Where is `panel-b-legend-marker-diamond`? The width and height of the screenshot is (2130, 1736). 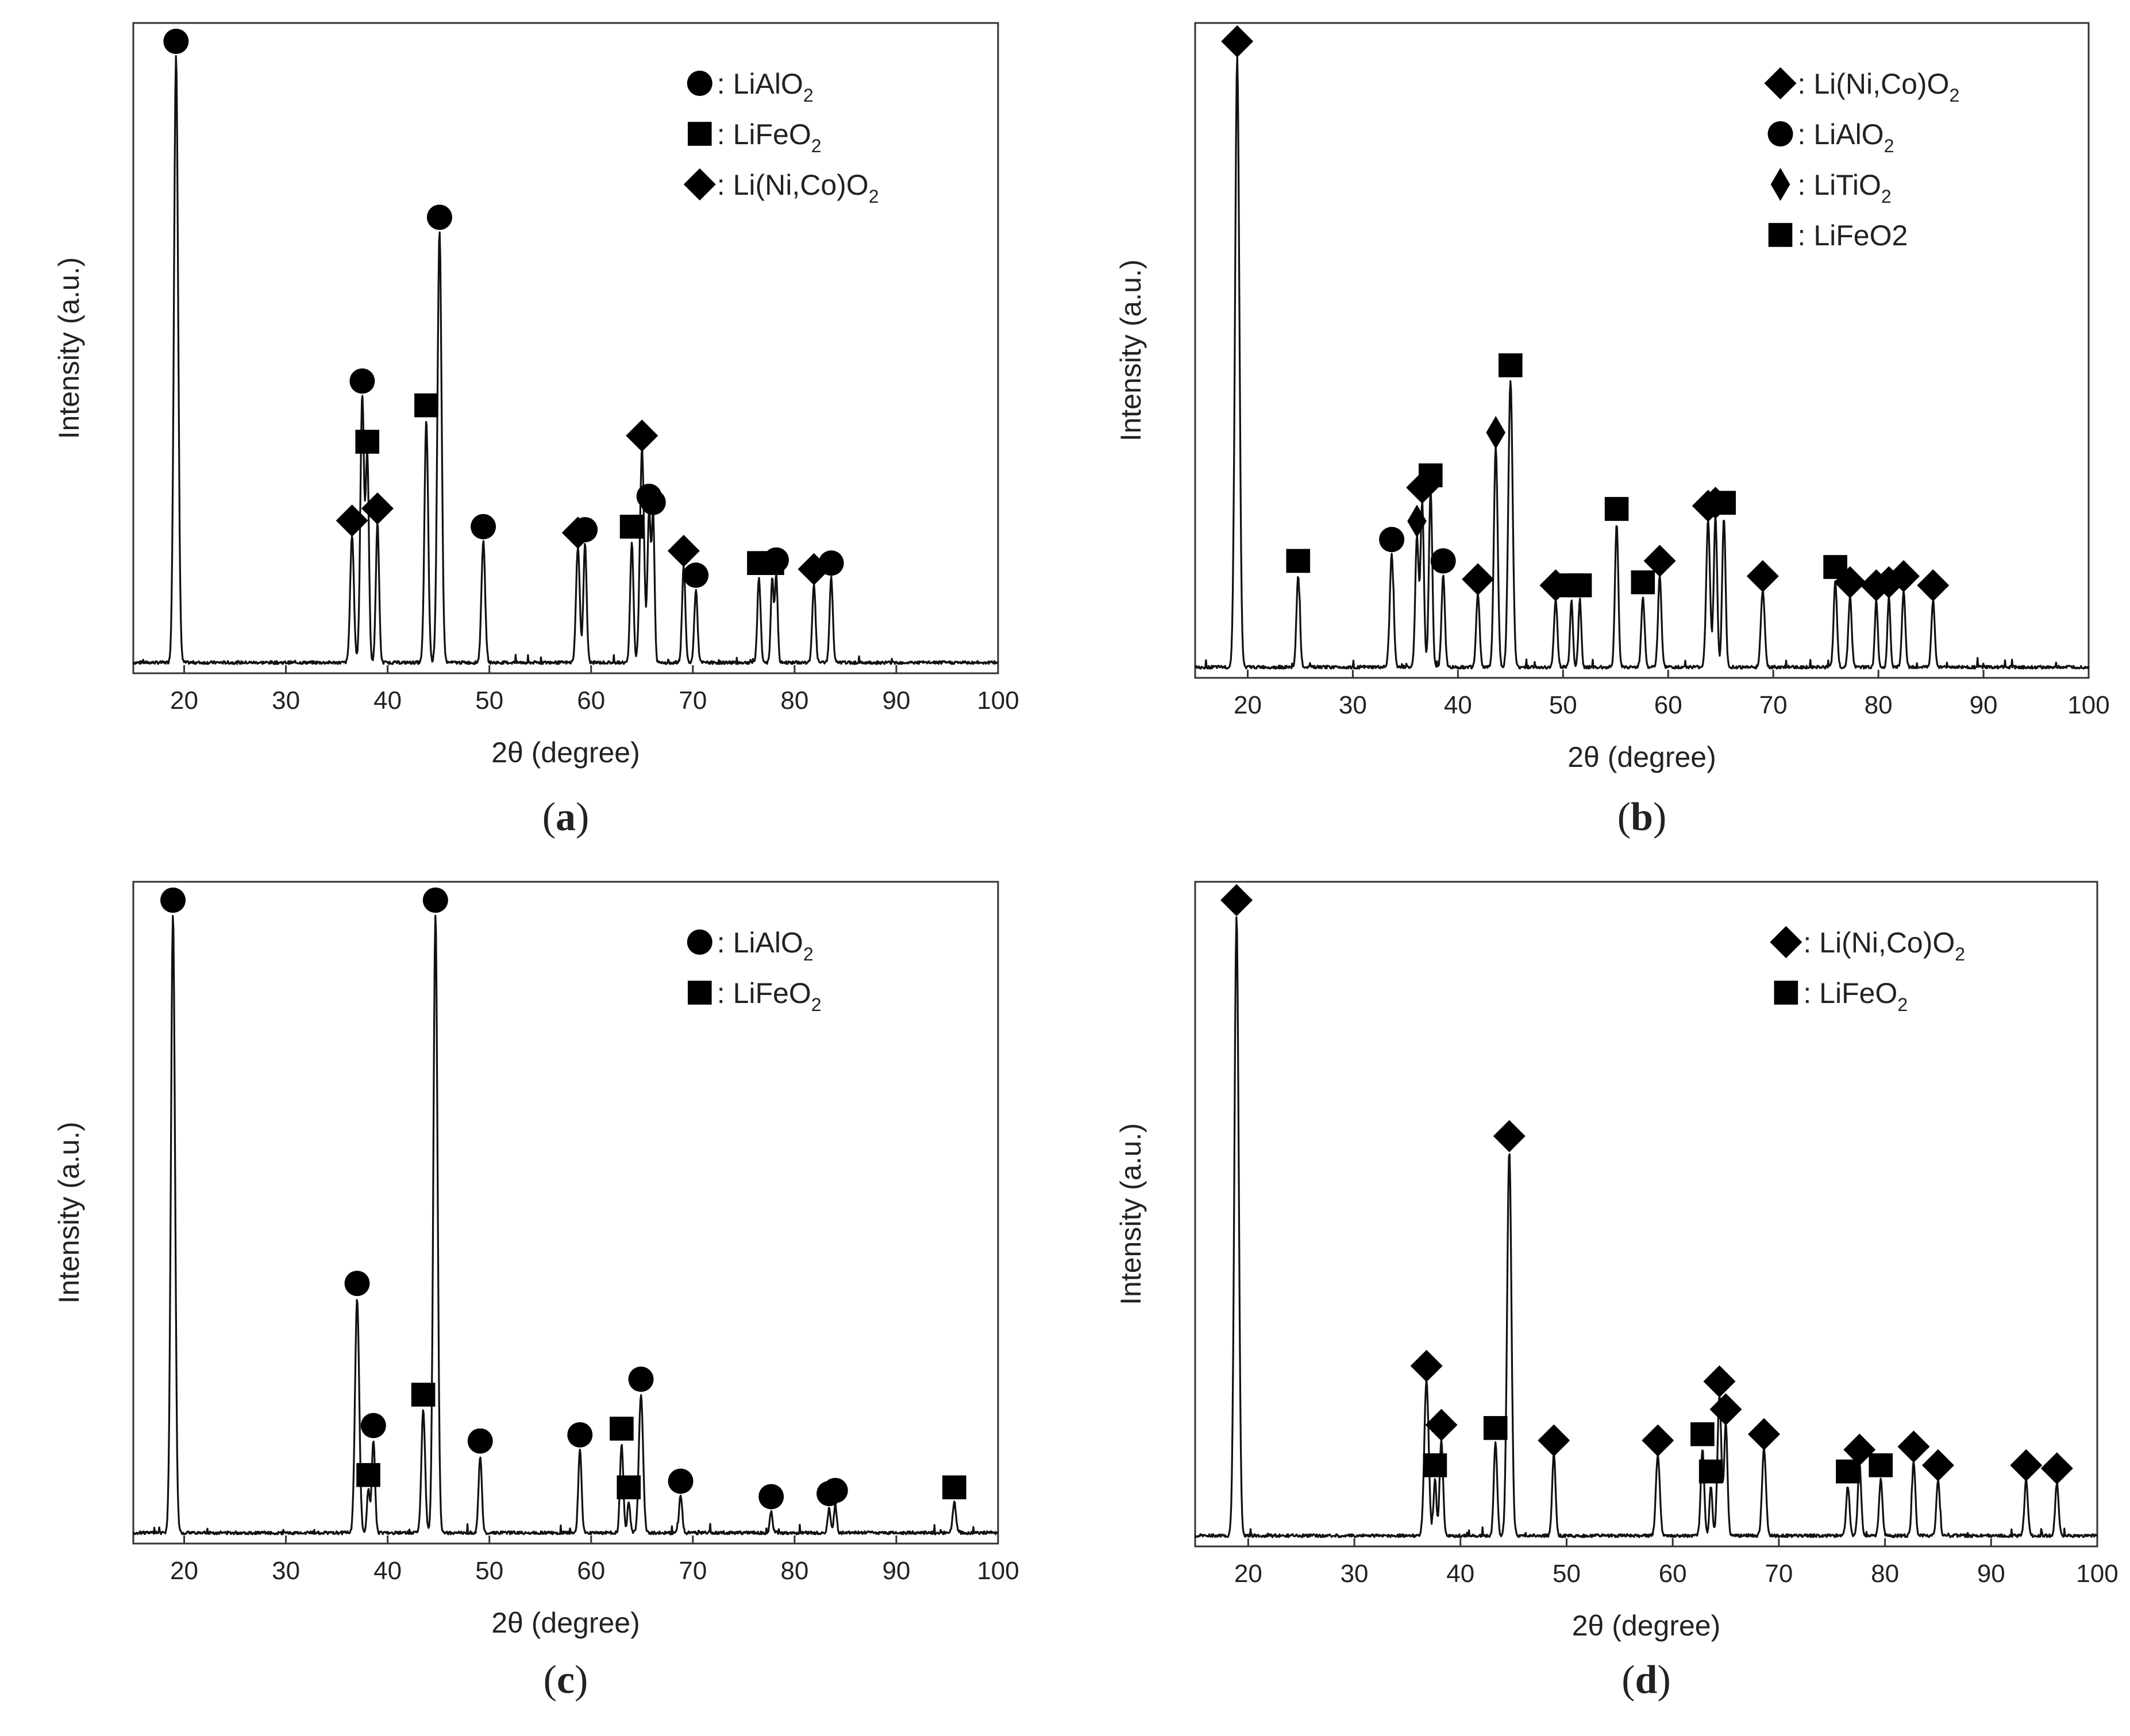 panel-b-legend-marker-diamond is located at coordinates (1780, 83).